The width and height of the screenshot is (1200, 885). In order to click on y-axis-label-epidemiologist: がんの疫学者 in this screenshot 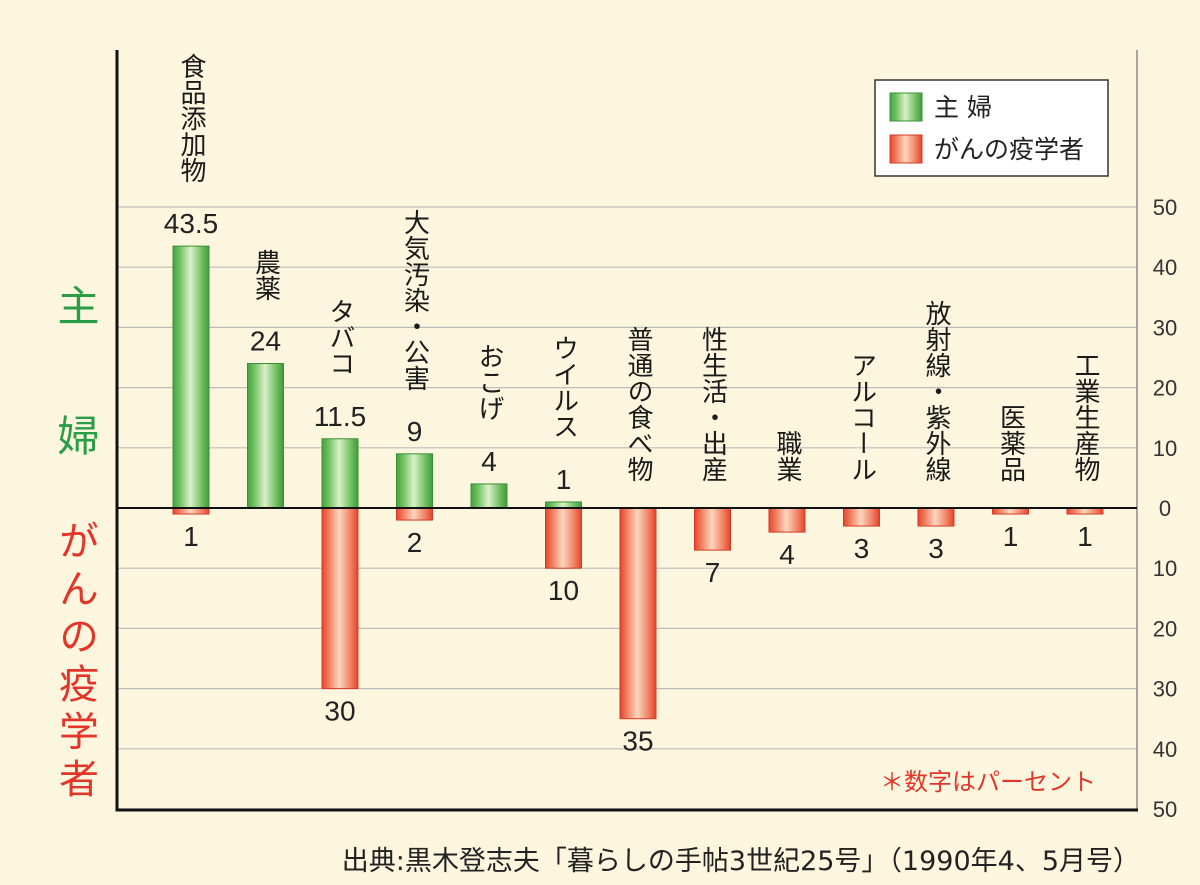, I will do `click(75, 663)`.